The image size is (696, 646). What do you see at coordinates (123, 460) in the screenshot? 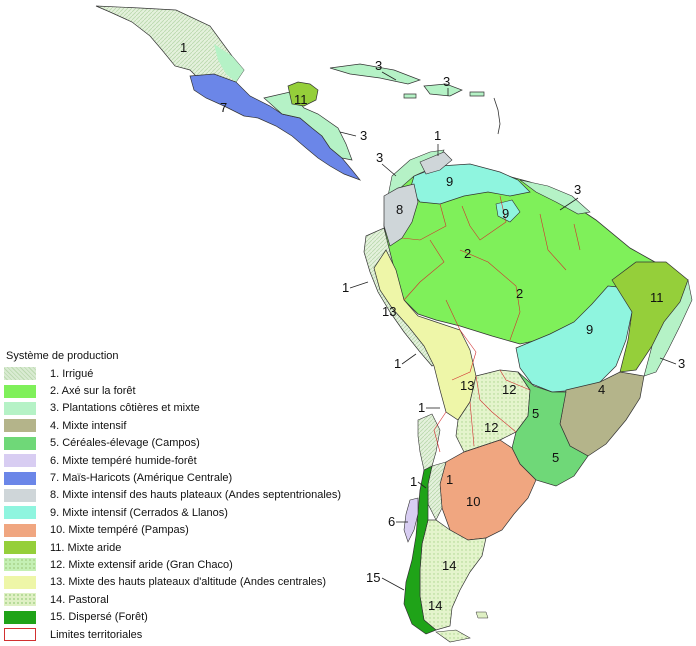
I see `legend-label: 6. Mixte tempéré humide-forêt` at bounding box center [123, 460].